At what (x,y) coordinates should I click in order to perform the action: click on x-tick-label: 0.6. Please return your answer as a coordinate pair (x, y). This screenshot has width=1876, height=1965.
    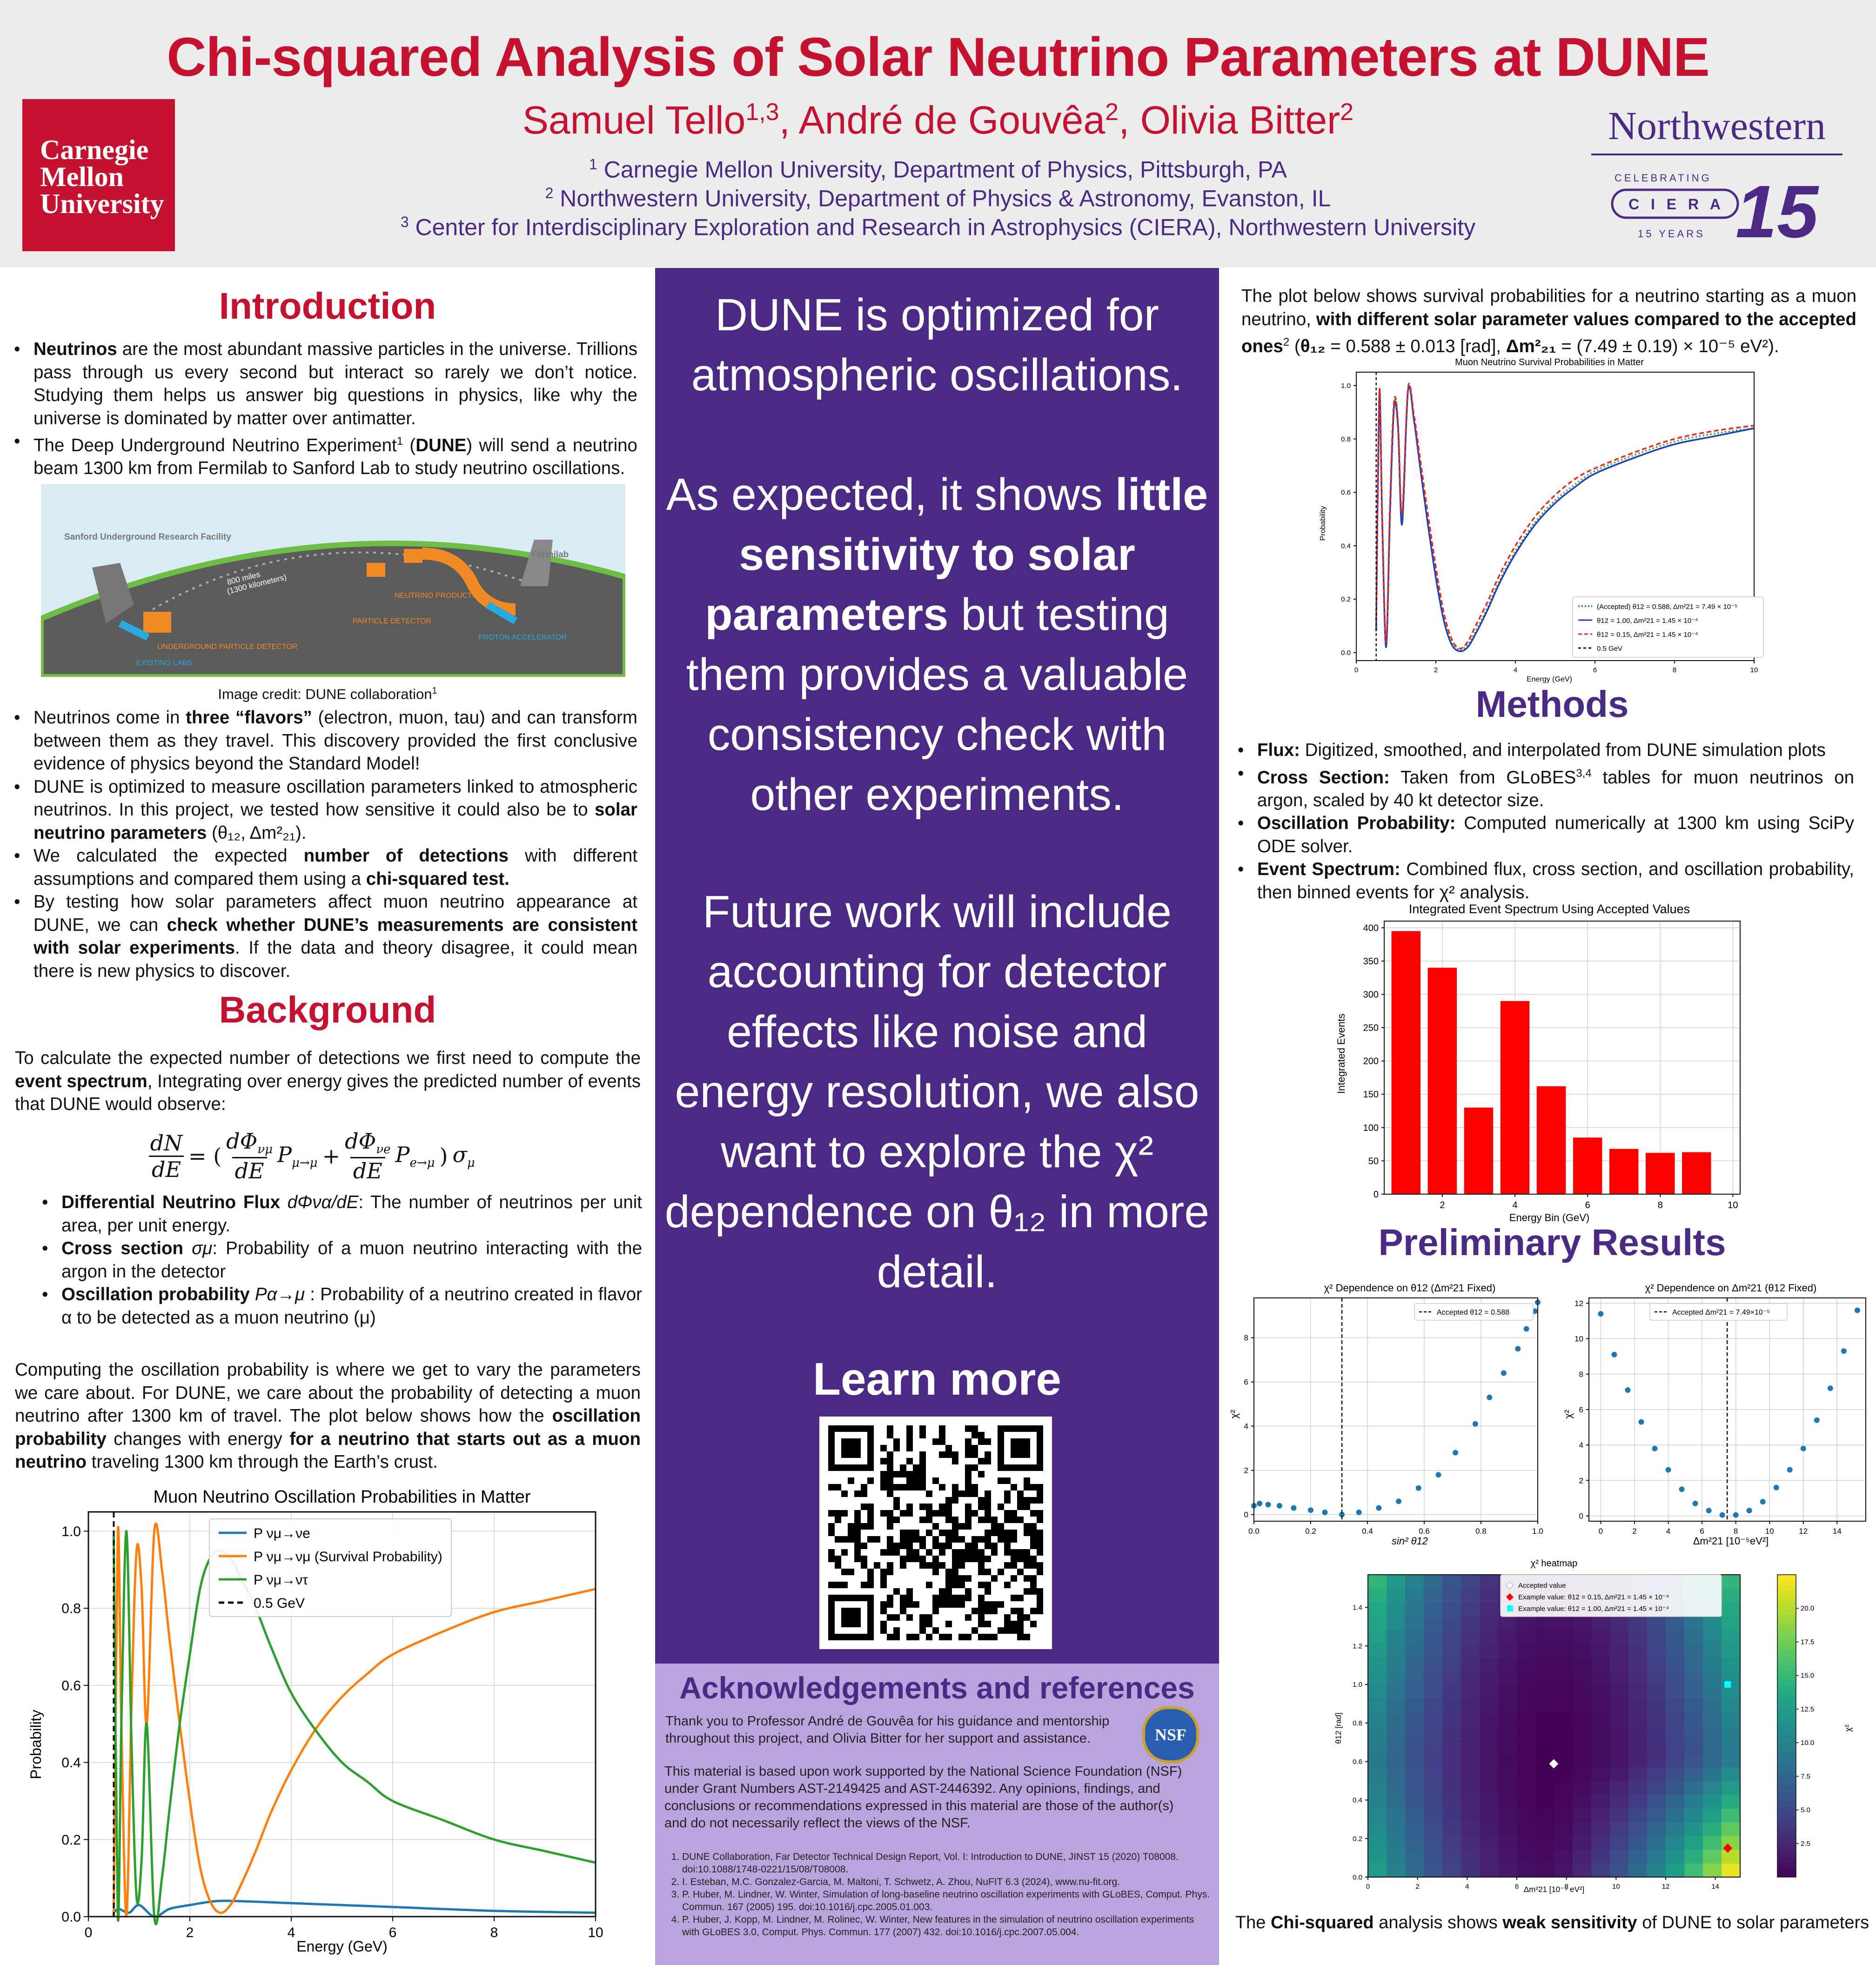
    Looking at the image, I should click on (1424, 1532).